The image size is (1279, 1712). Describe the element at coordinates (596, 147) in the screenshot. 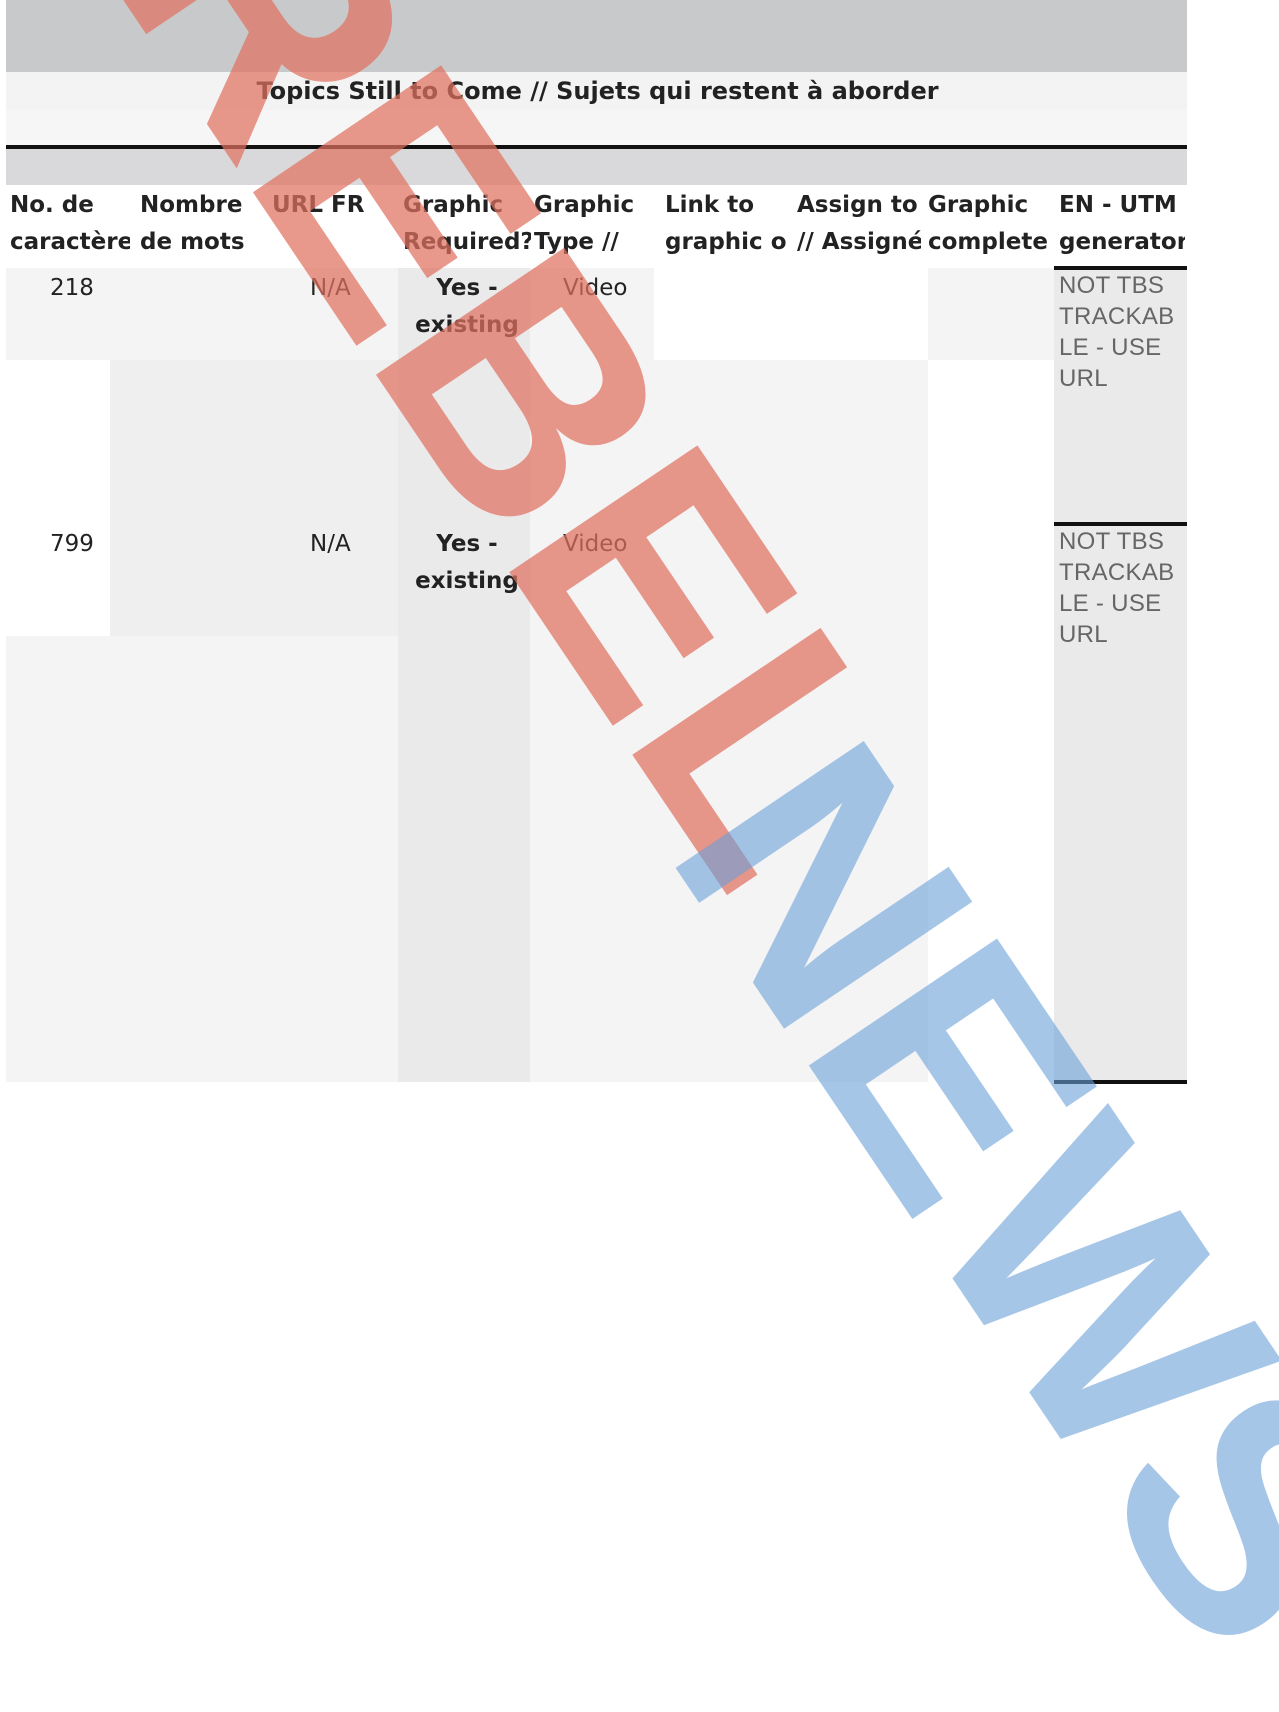

I see `header-rule` at that location.